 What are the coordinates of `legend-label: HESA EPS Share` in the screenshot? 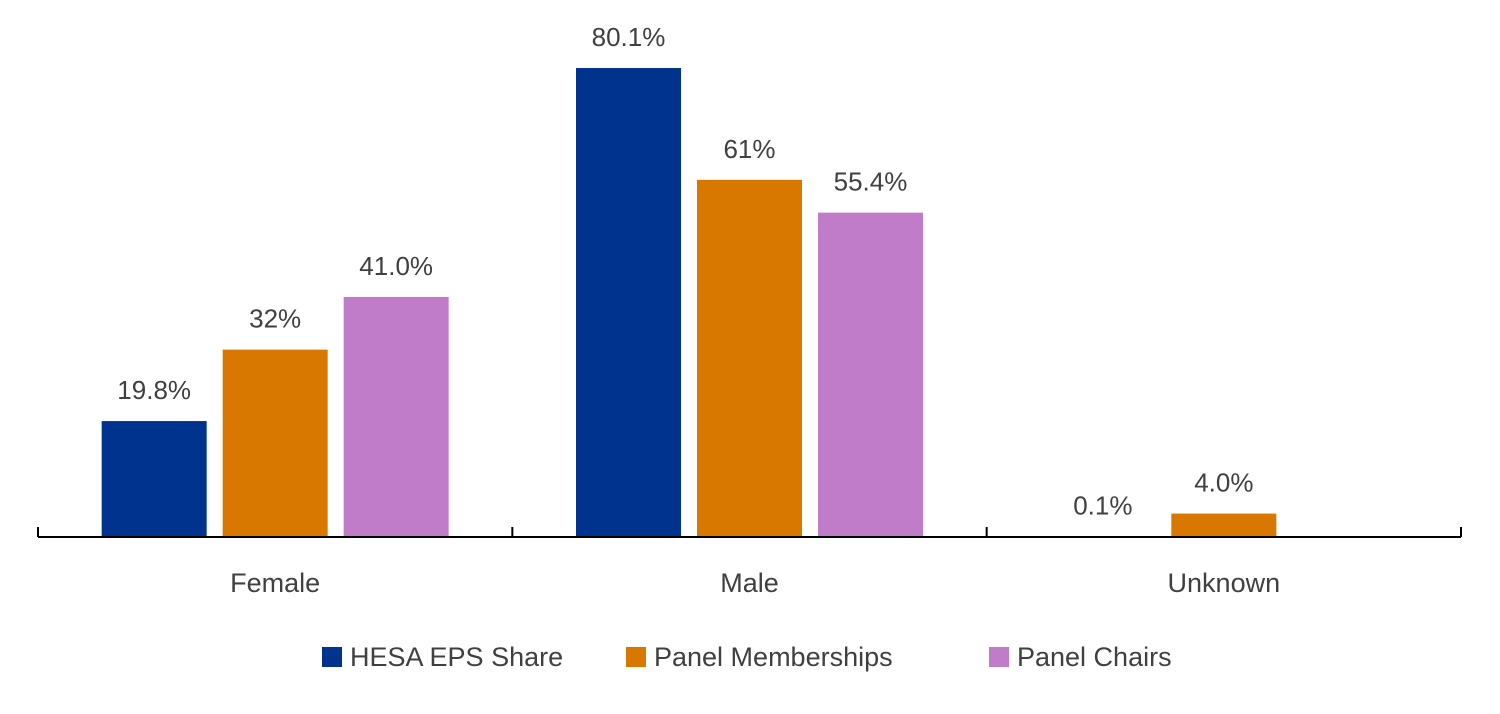 It's located at (456, 657).